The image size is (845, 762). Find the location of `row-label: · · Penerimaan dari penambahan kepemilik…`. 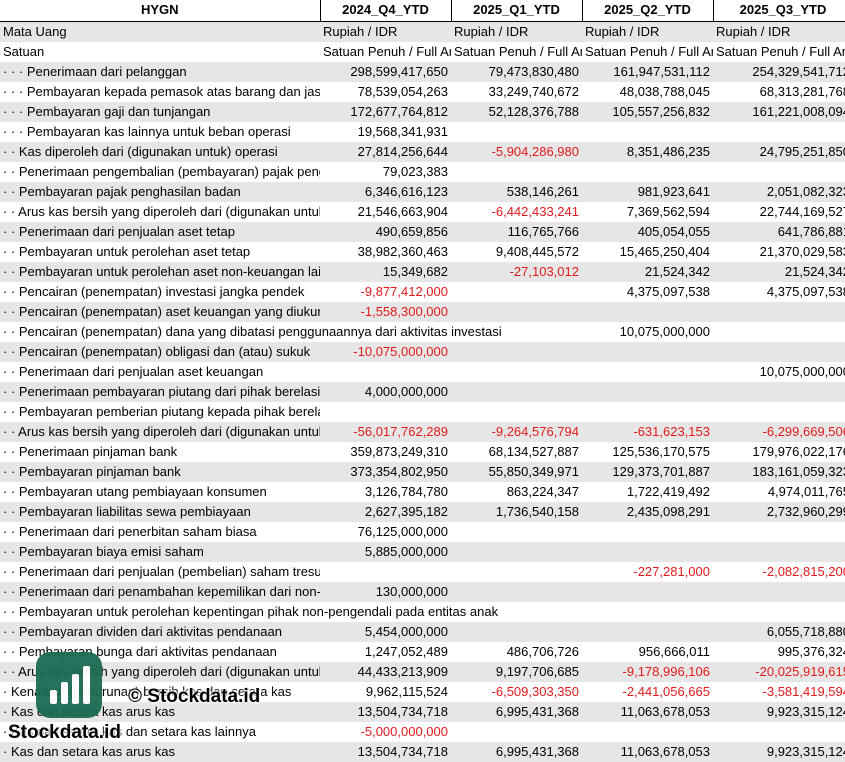

row-label: · · Penerimaan dari penambahan kepemilik… is located at coordinates (160, 591).